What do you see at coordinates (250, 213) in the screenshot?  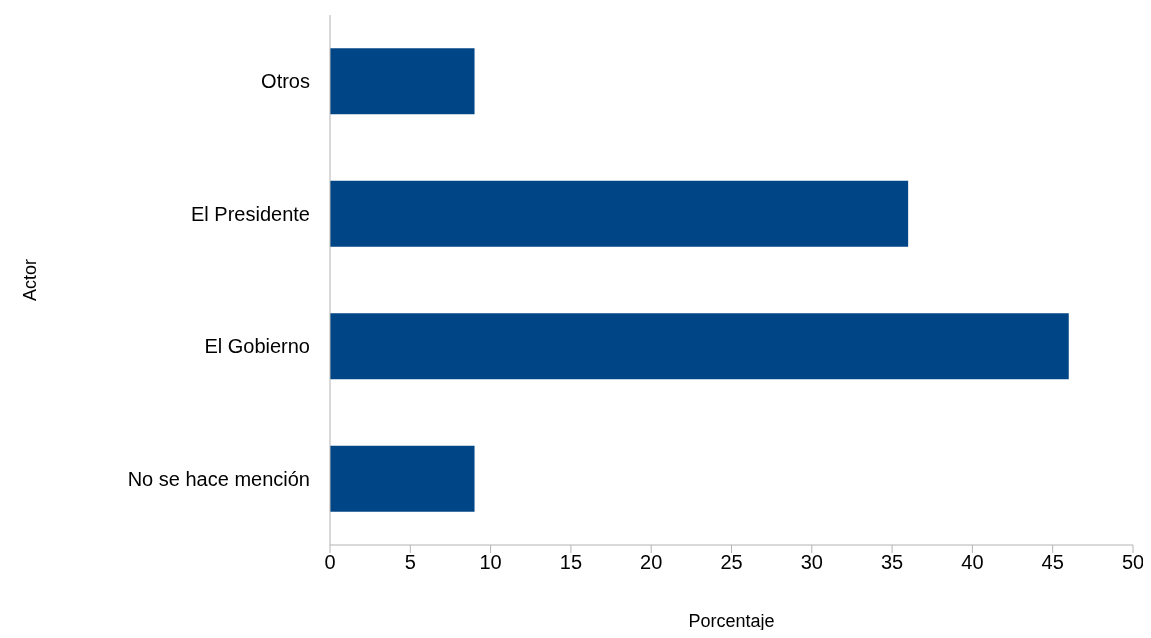 I see `y-tick-label: El Presidente` at bounding box center [250, 213].